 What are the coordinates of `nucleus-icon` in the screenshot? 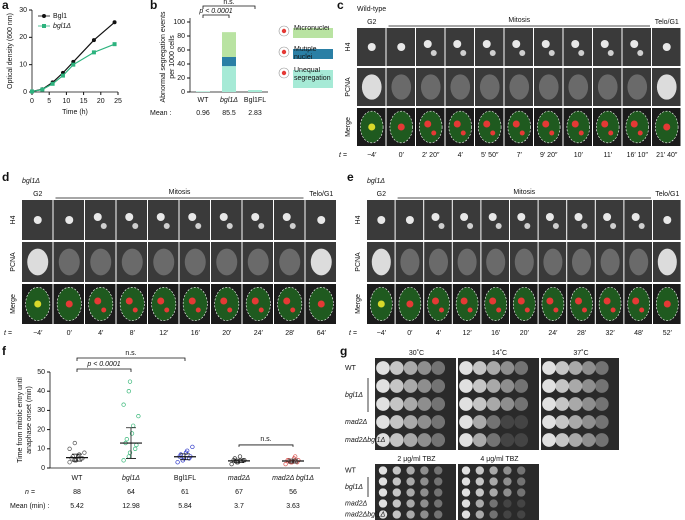 It's located at (284, 73).